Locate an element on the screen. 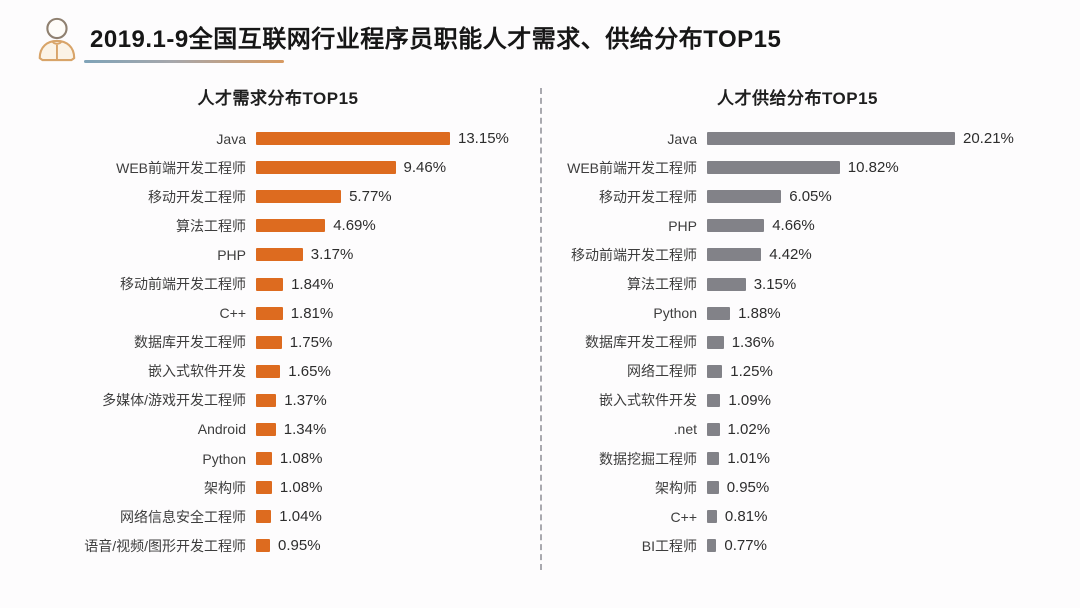 Image resolution: width=1080 pixels, height=608 pixels. value-label: 20.21% is located at coordinates (988, 139).